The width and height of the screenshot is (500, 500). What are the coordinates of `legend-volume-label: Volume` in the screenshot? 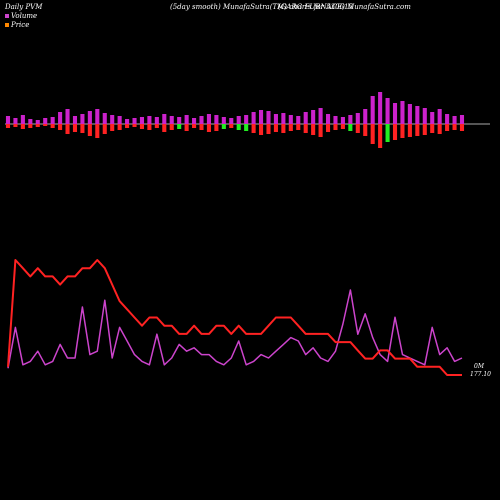 It's located at (24, 16).